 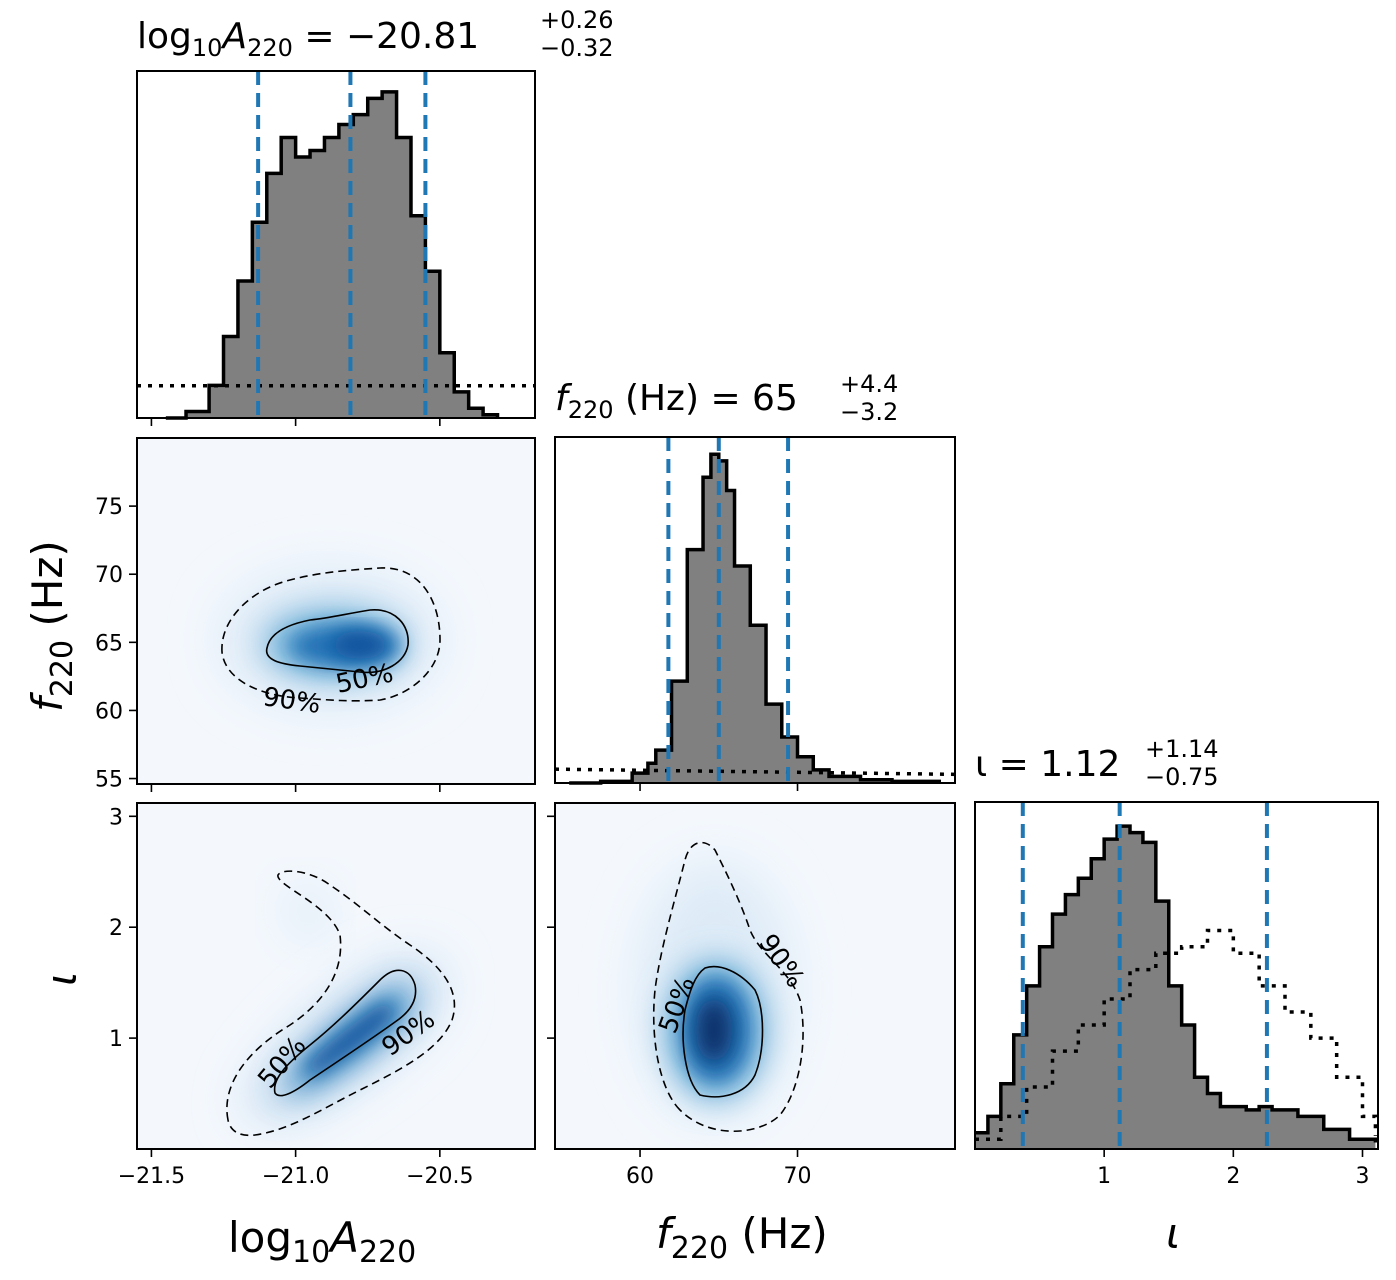 I want to click on iota-posterior-outline, so click(x=1176, y=983).